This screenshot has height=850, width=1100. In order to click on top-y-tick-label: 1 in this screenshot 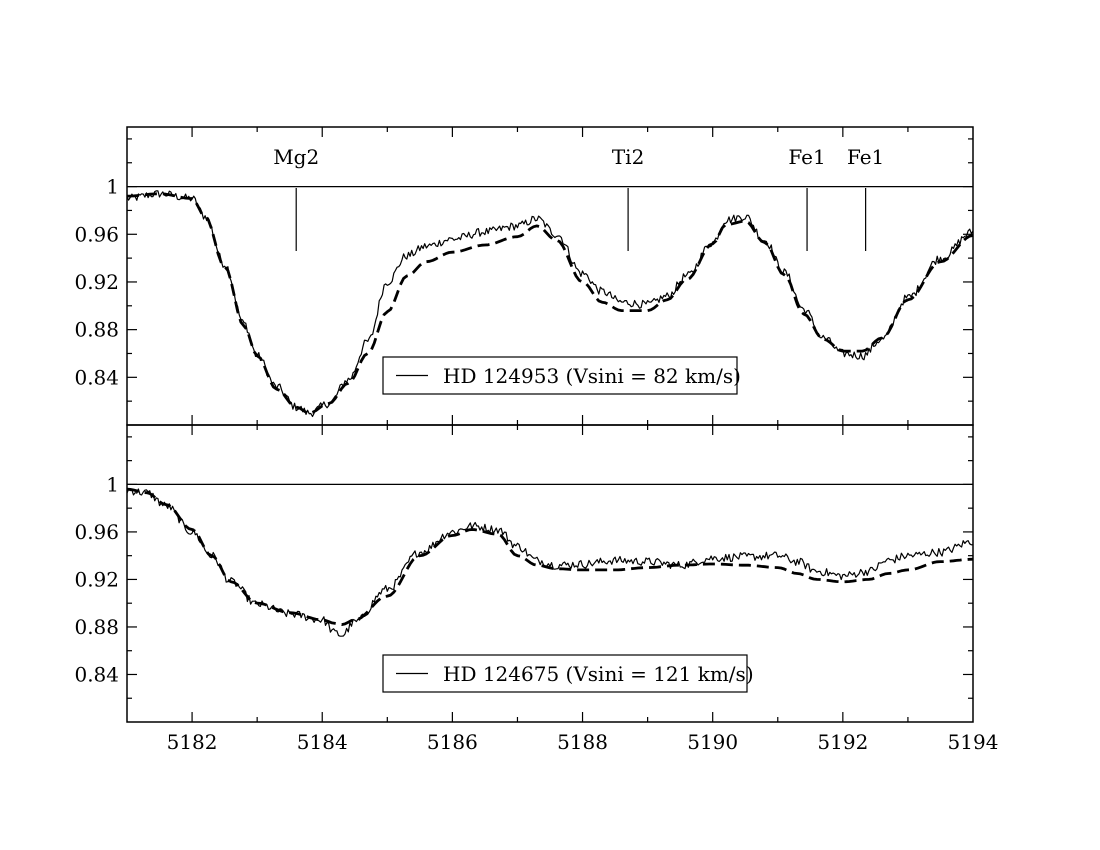, I will do `click(112, 187)`.